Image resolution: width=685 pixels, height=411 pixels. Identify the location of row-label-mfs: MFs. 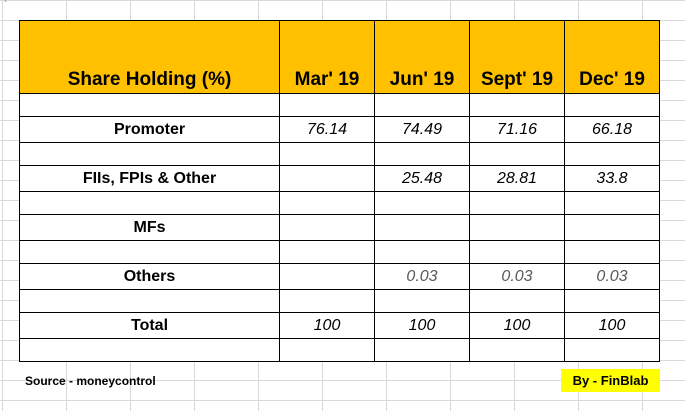
(149, 227).